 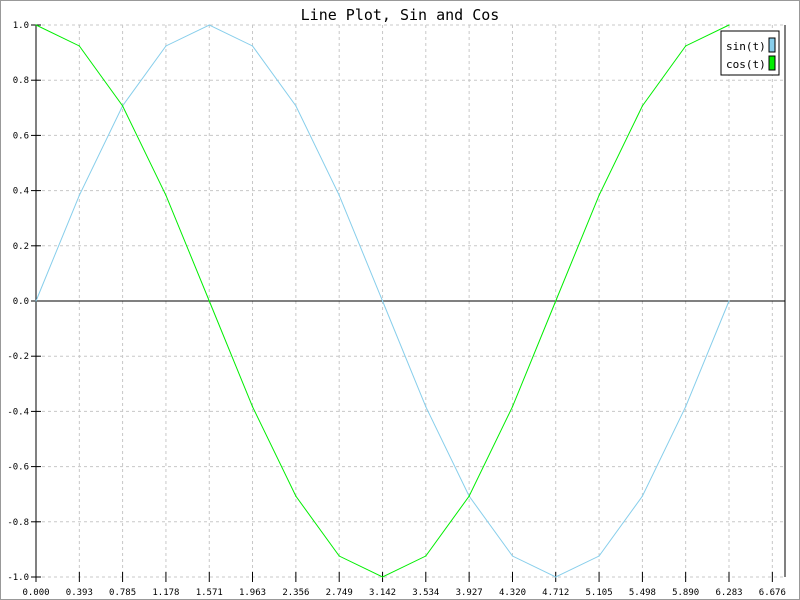 What do you see at coordinates (21, 302) in the screenshot?
I see `y-tick-label: 0.0` at bounding box center [21, 302].